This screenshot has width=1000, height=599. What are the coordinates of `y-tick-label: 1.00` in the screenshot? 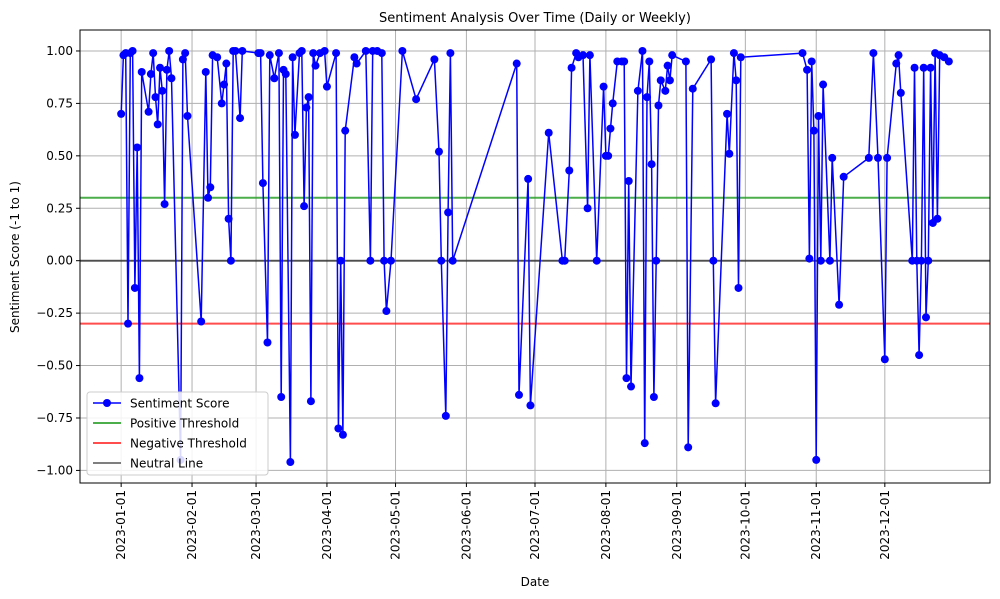 It's located at (59, 51).